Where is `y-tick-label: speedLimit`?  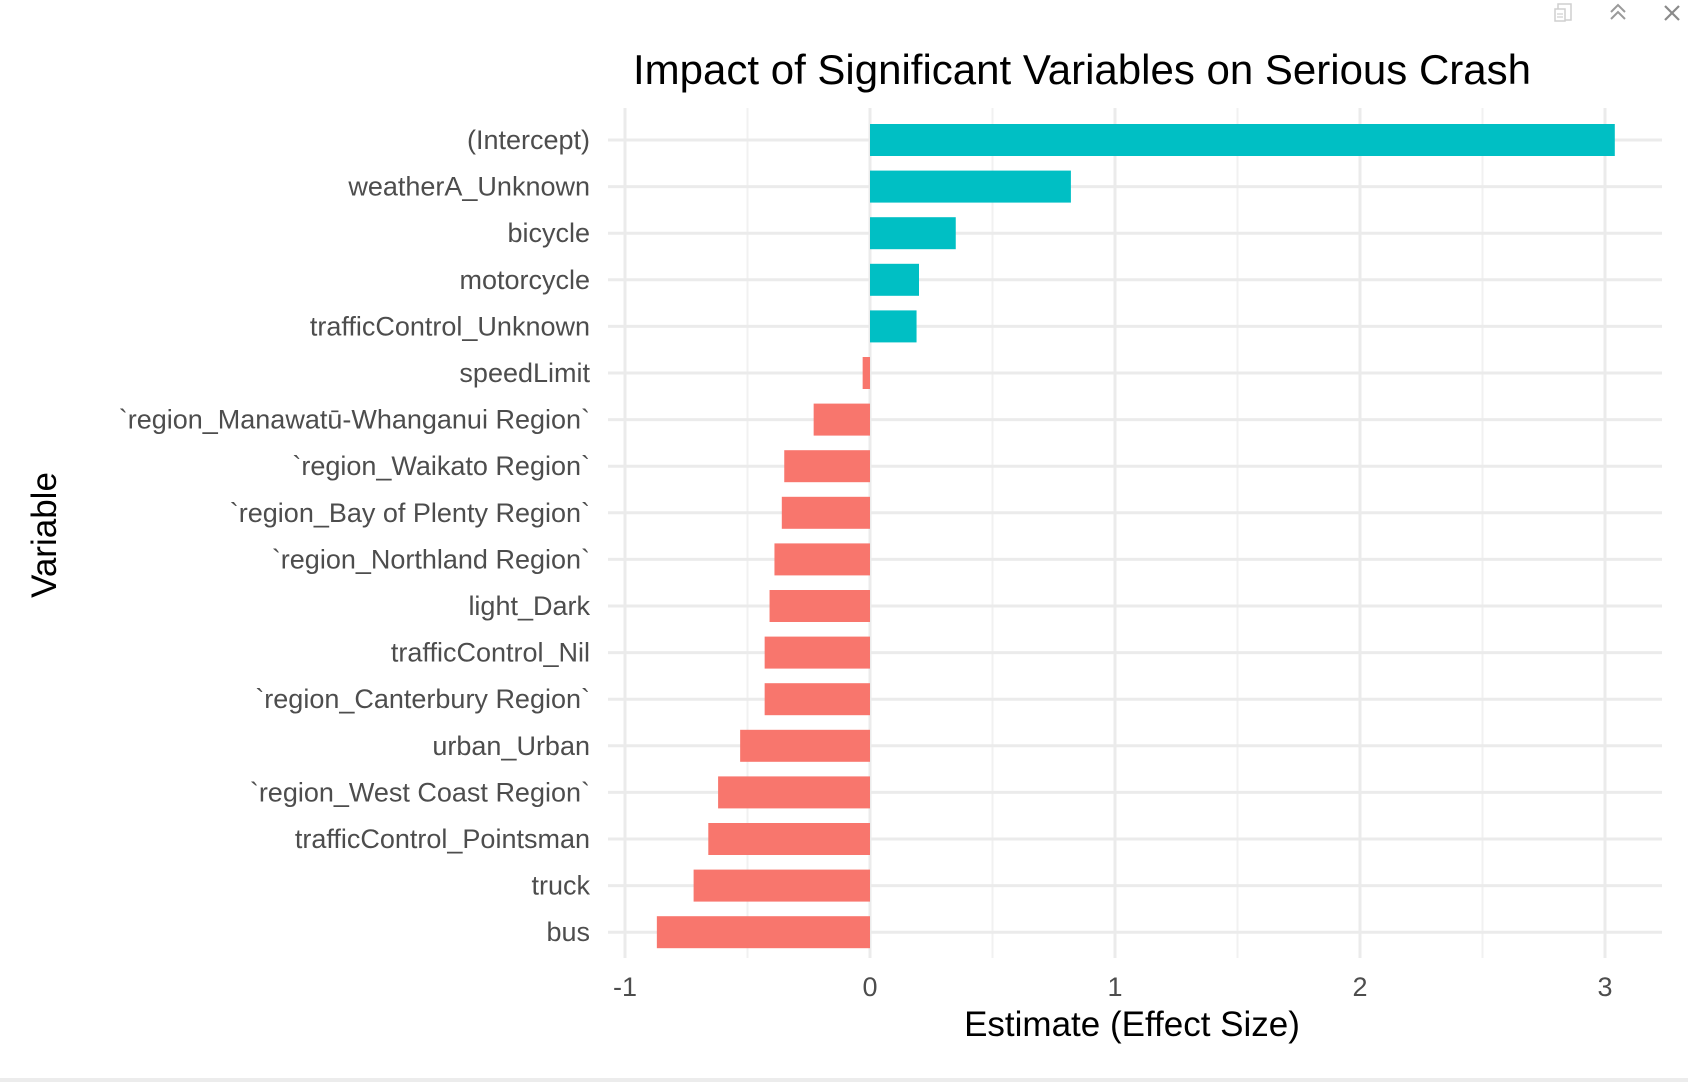
y-tick-label: speedLimit is located at coordinates (524, 373).